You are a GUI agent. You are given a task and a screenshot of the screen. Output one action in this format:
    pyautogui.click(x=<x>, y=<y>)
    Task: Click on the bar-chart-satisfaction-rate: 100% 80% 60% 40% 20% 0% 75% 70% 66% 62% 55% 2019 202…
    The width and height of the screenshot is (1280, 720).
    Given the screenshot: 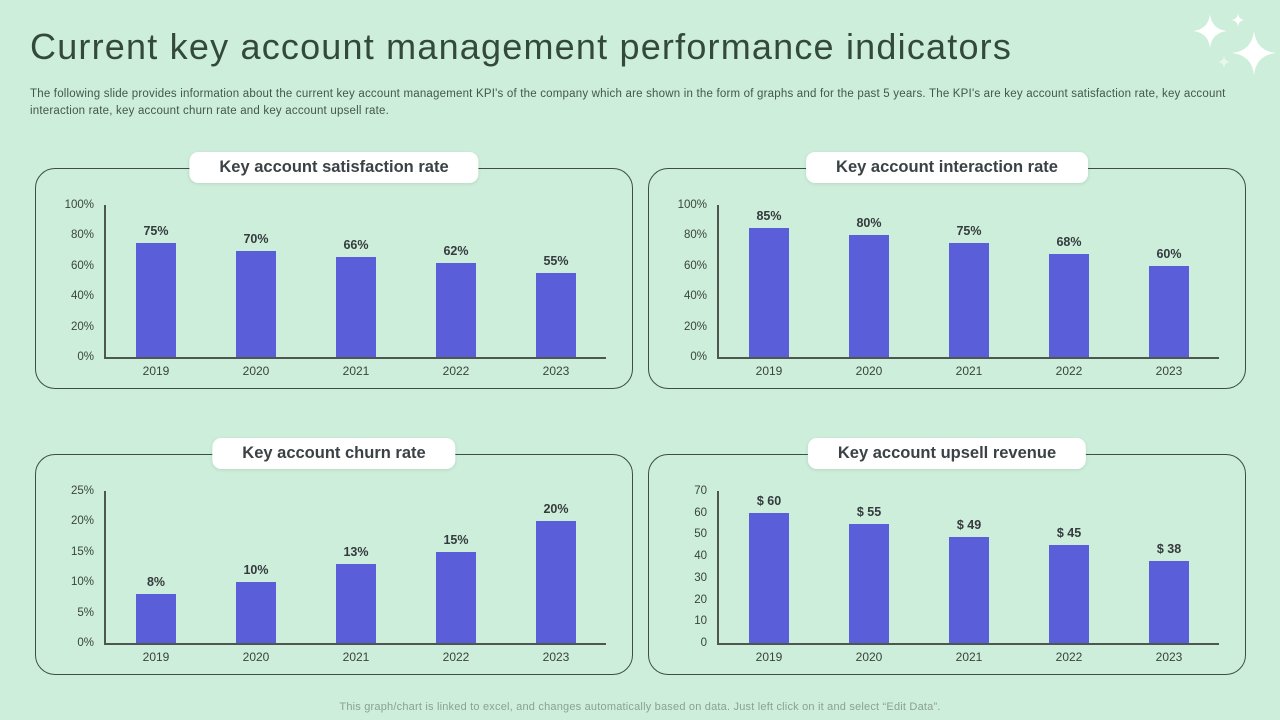 What is the action you would take?
    pyautogui.click(x=331, y=288)
    